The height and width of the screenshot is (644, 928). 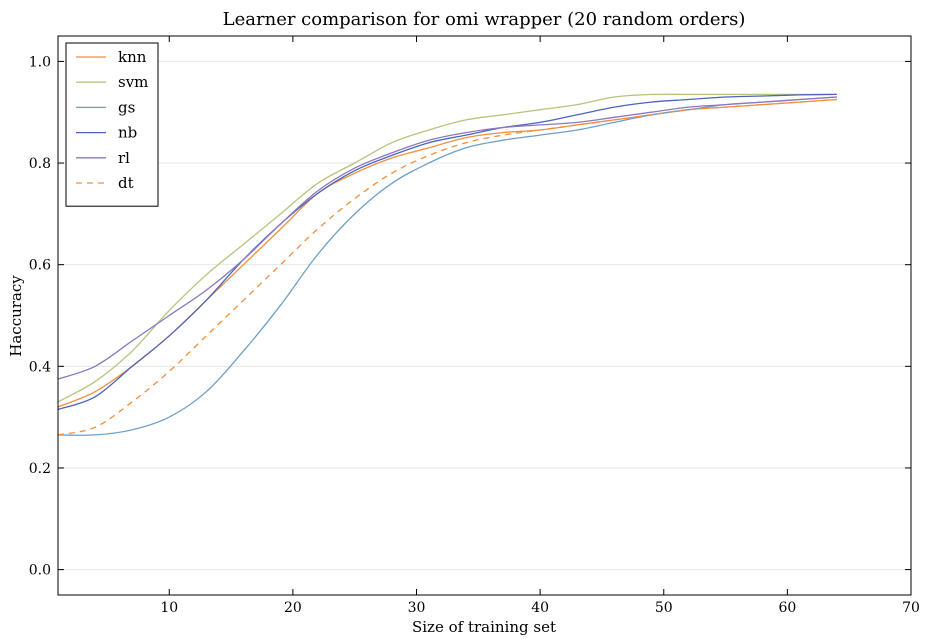 I want to click on y-axis-label: Haccuracy, so click(x=16, y=316).